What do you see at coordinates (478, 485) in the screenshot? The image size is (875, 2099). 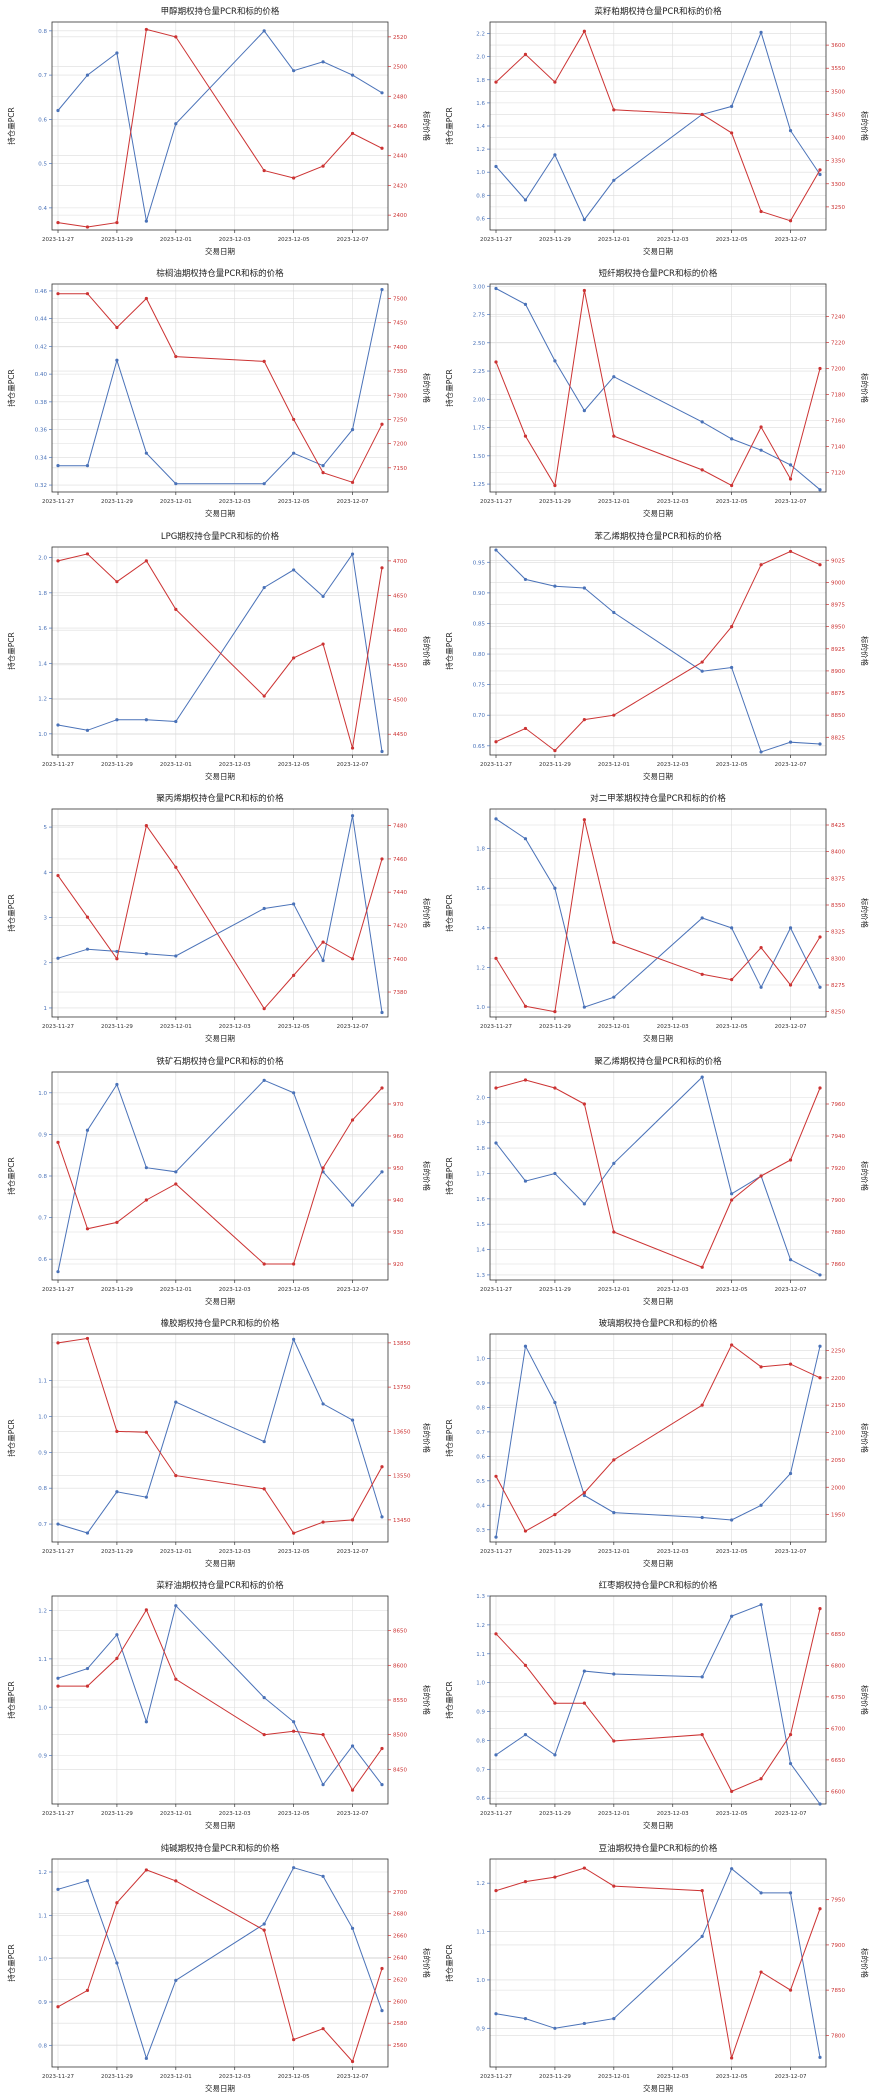 I see `y-tick-label: 1.25` at bounding box center [478, 485].